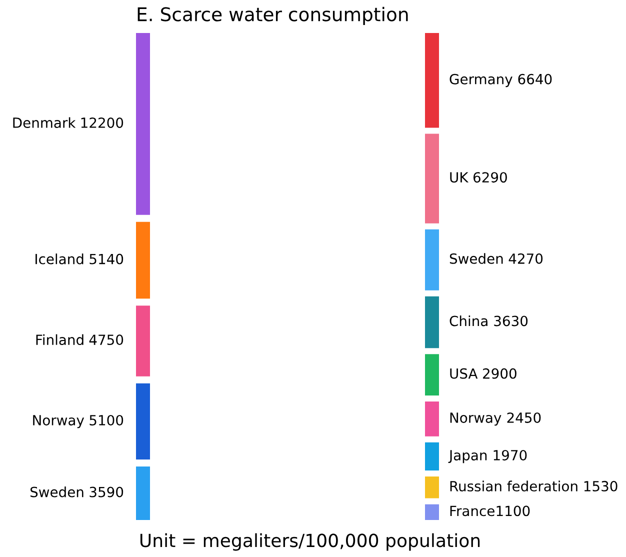 The image size is (626, 557). Describe the element at coordinates (510, 455) in the screenshot. I see `data-label: 1970` at that location.